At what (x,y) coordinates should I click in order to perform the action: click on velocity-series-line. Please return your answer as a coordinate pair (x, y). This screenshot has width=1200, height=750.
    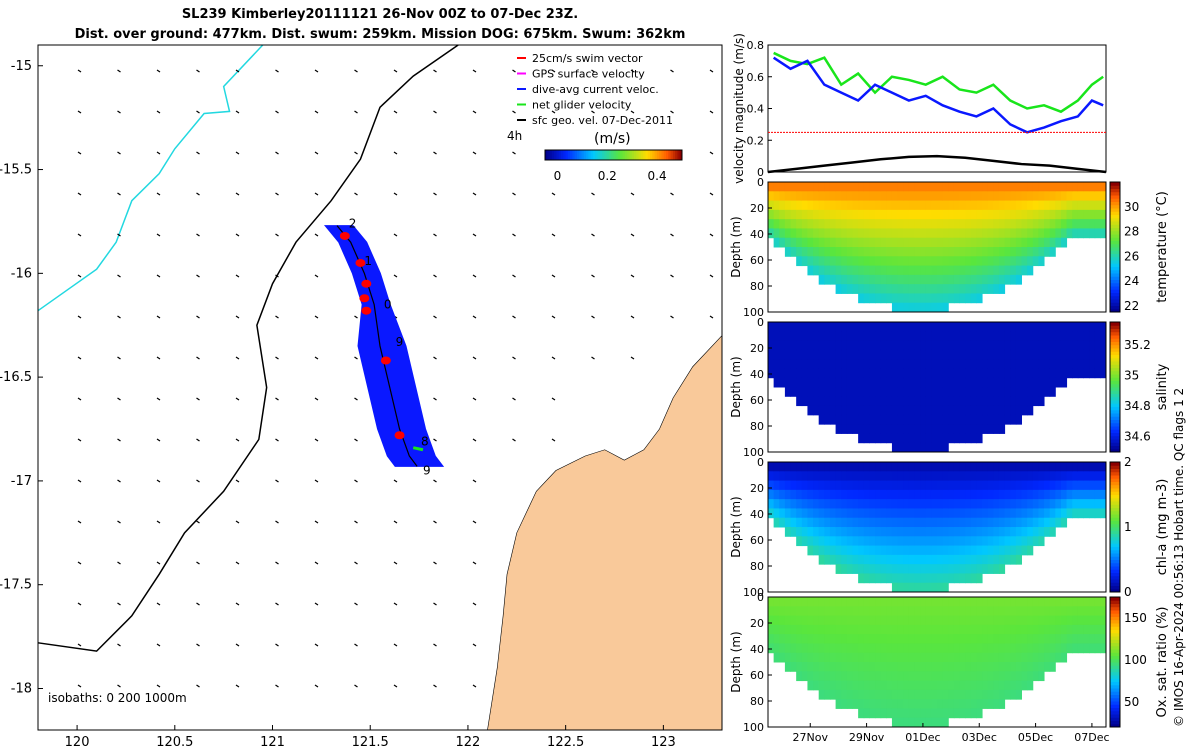
    Looking at the image, I should click on (938, 82).